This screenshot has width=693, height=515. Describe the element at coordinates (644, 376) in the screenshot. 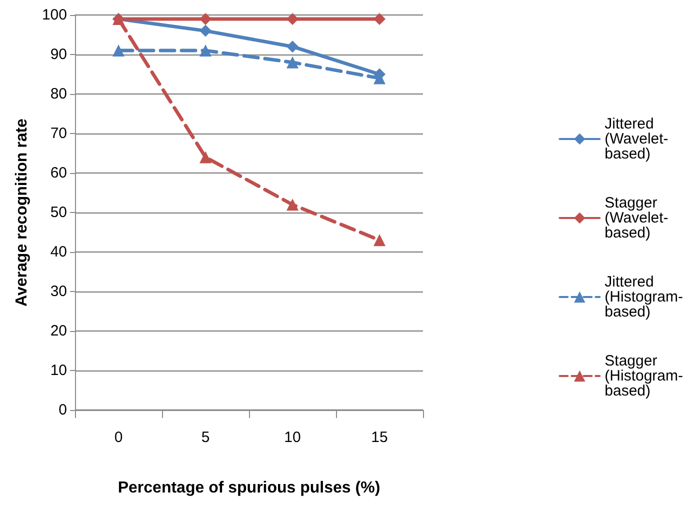

I see `legend-label: Stagger (Histogram-based)` at that location.